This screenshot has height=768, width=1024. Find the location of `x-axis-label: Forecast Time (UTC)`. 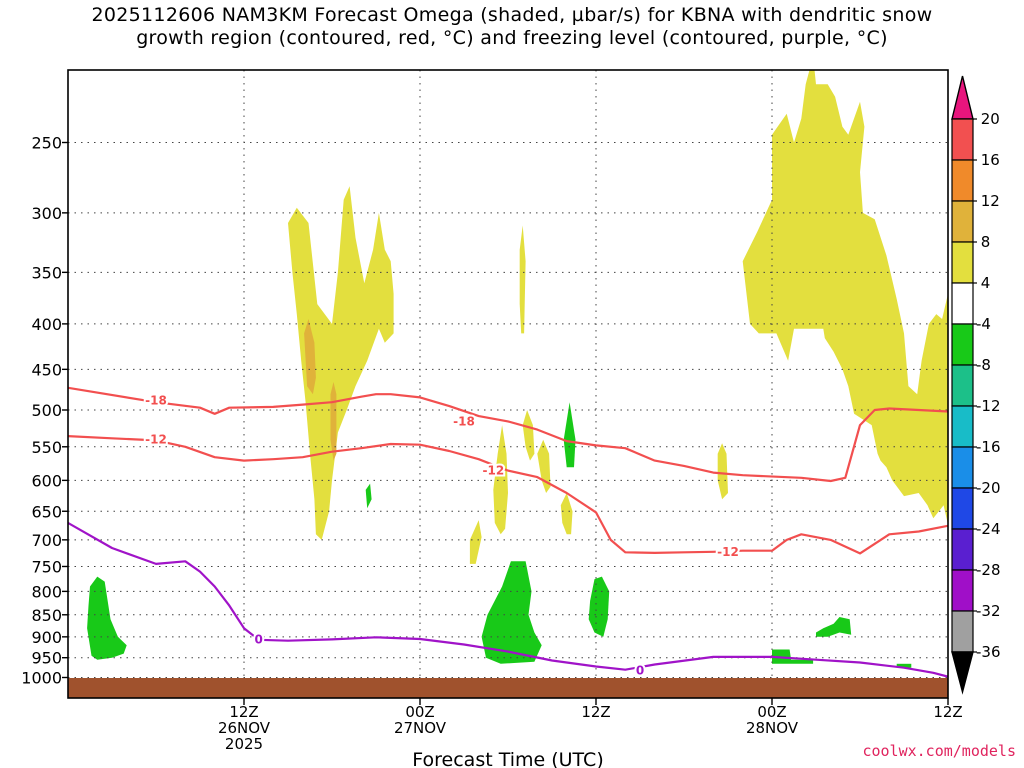

x-axis-label: Forecast Time (UTC) is located at coordinates (507, 758).